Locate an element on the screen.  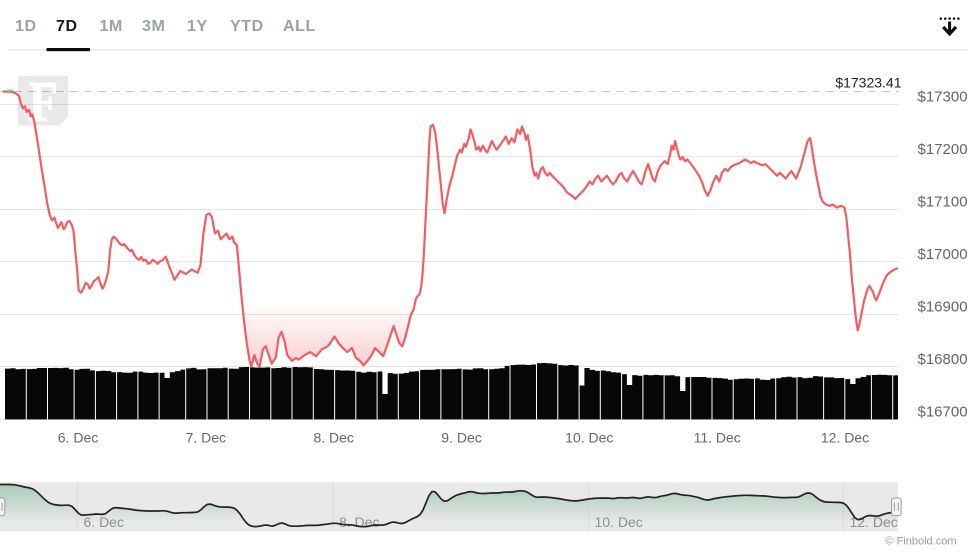
svg-text: 1Y is located at coordinates (197, 26).